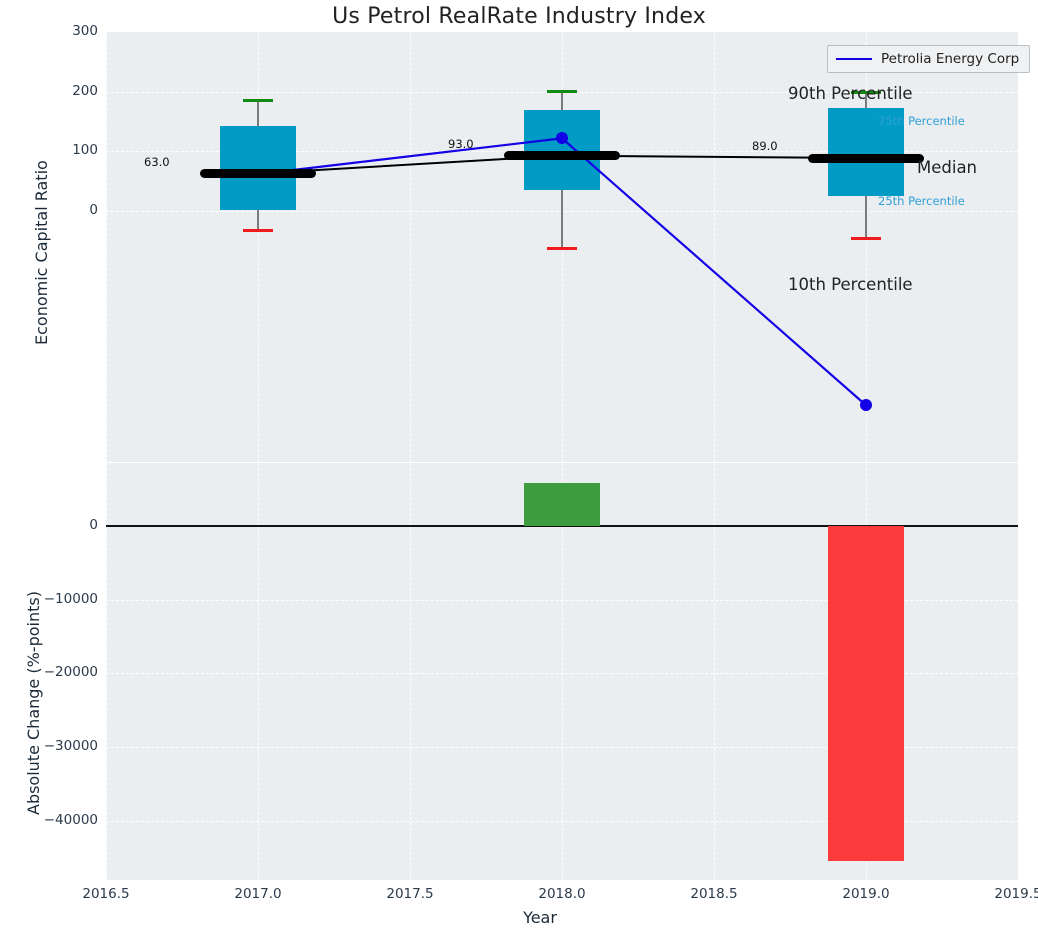 This screenshot has height=940, width=1038. I want to click on x-tick: 2017.0, so click(258, 894).